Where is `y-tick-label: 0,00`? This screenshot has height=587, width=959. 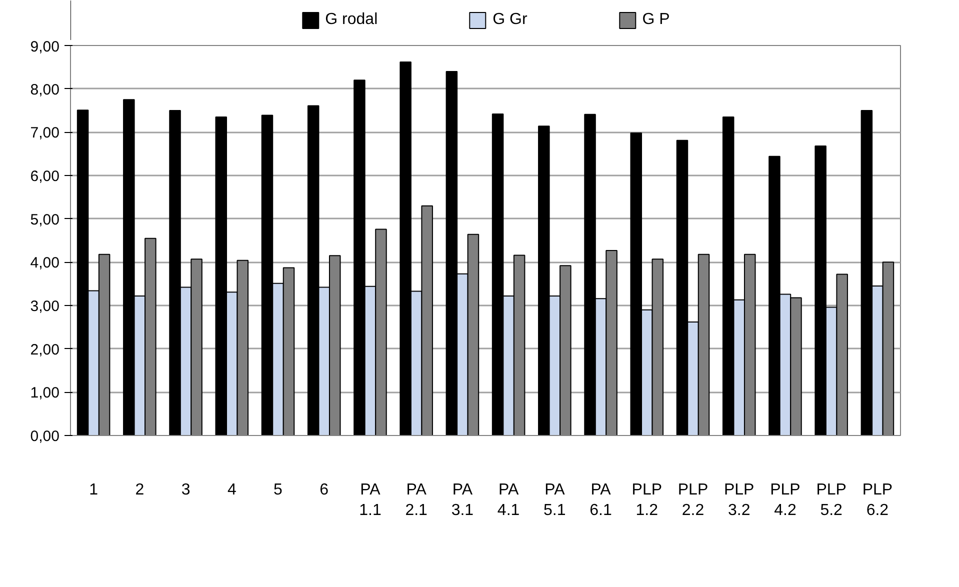 y-tick-label: 0,00 is located at coordinates (45, 436).